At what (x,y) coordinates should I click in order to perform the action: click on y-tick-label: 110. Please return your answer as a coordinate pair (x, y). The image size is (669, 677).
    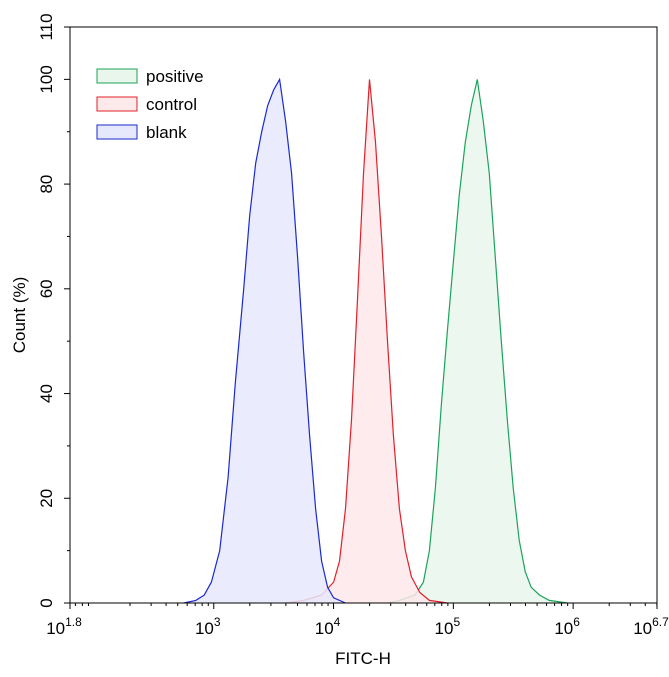
    Looking at the image, I should click on (46, 26).